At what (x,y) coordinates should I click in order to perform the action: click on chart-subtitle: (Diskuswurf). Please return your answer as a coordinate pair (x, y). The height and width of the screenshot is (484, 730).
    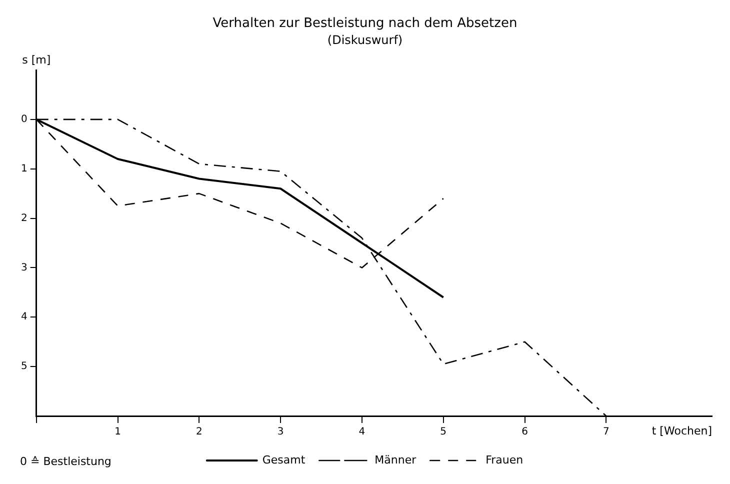
    Looking at the image, I should click on (365, 39).